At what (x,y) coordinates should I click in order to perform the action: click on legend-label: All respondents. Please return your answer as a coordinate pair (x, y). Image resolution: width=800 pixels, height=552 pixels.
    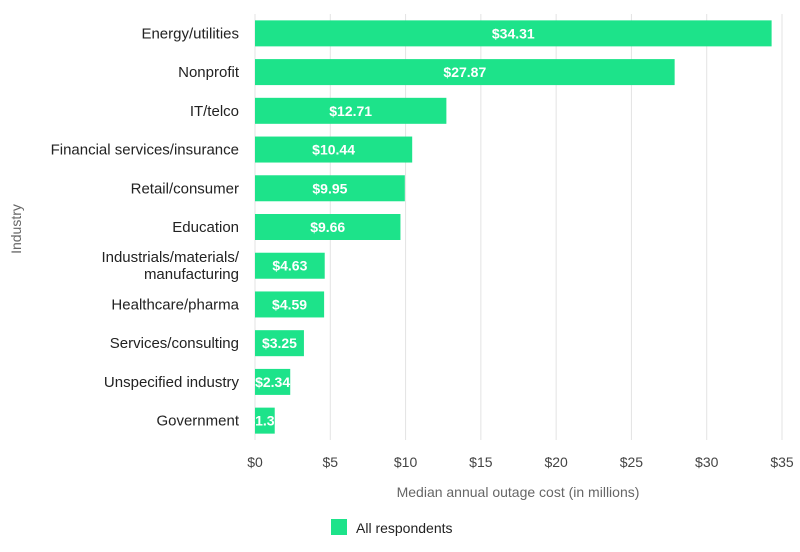
    Looking at the image, I should click on (404, 528).